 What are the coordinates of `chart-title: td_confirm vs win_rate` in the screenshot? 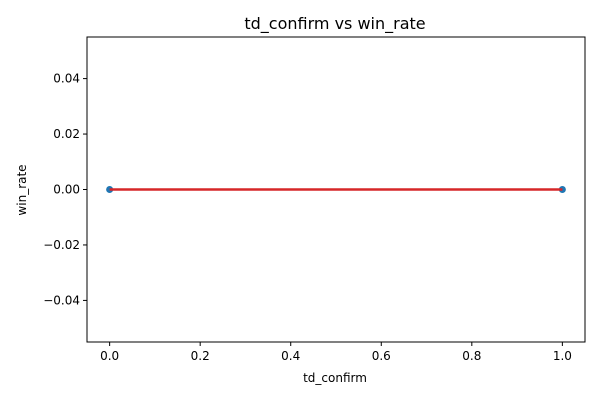 It's located at (334, 24).